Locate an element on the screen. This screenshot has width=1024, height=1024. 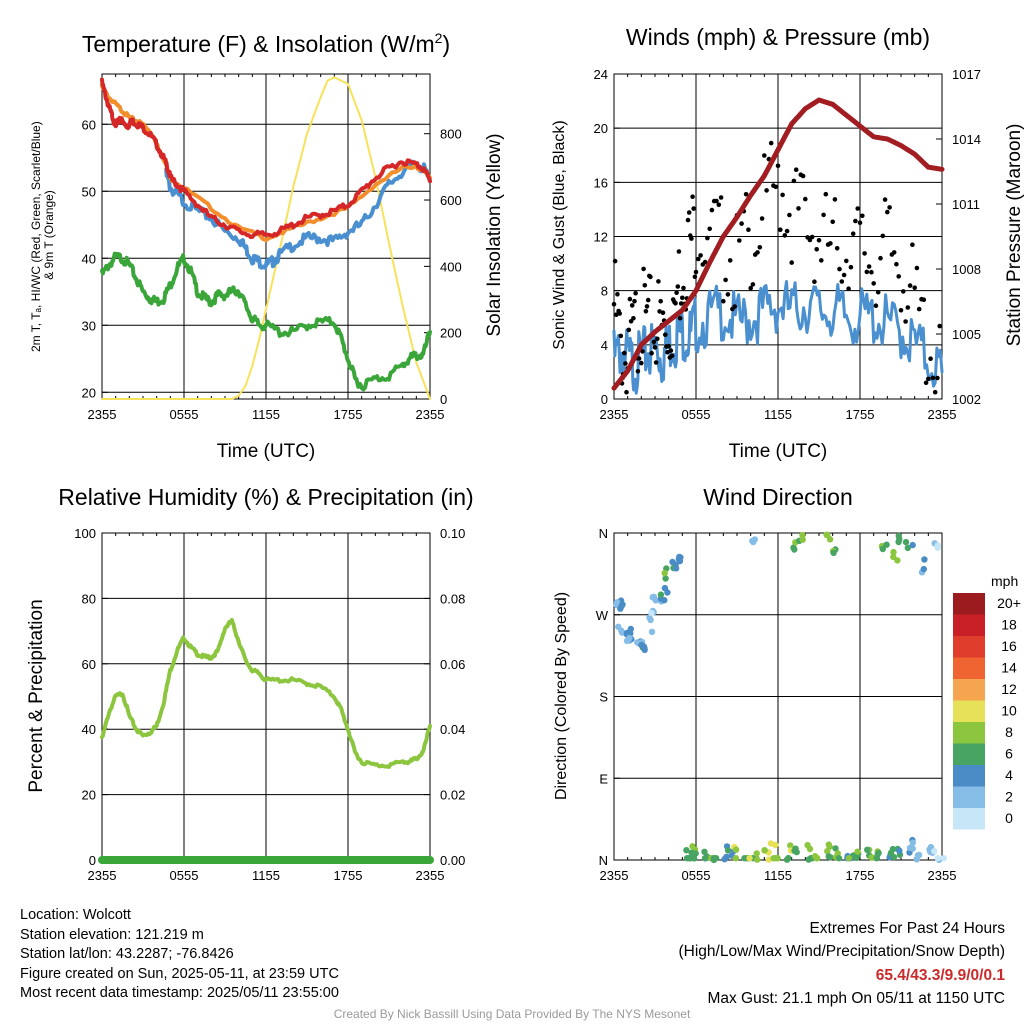
wind-y-tick-label: 8 is located at coordinates (604, 291).